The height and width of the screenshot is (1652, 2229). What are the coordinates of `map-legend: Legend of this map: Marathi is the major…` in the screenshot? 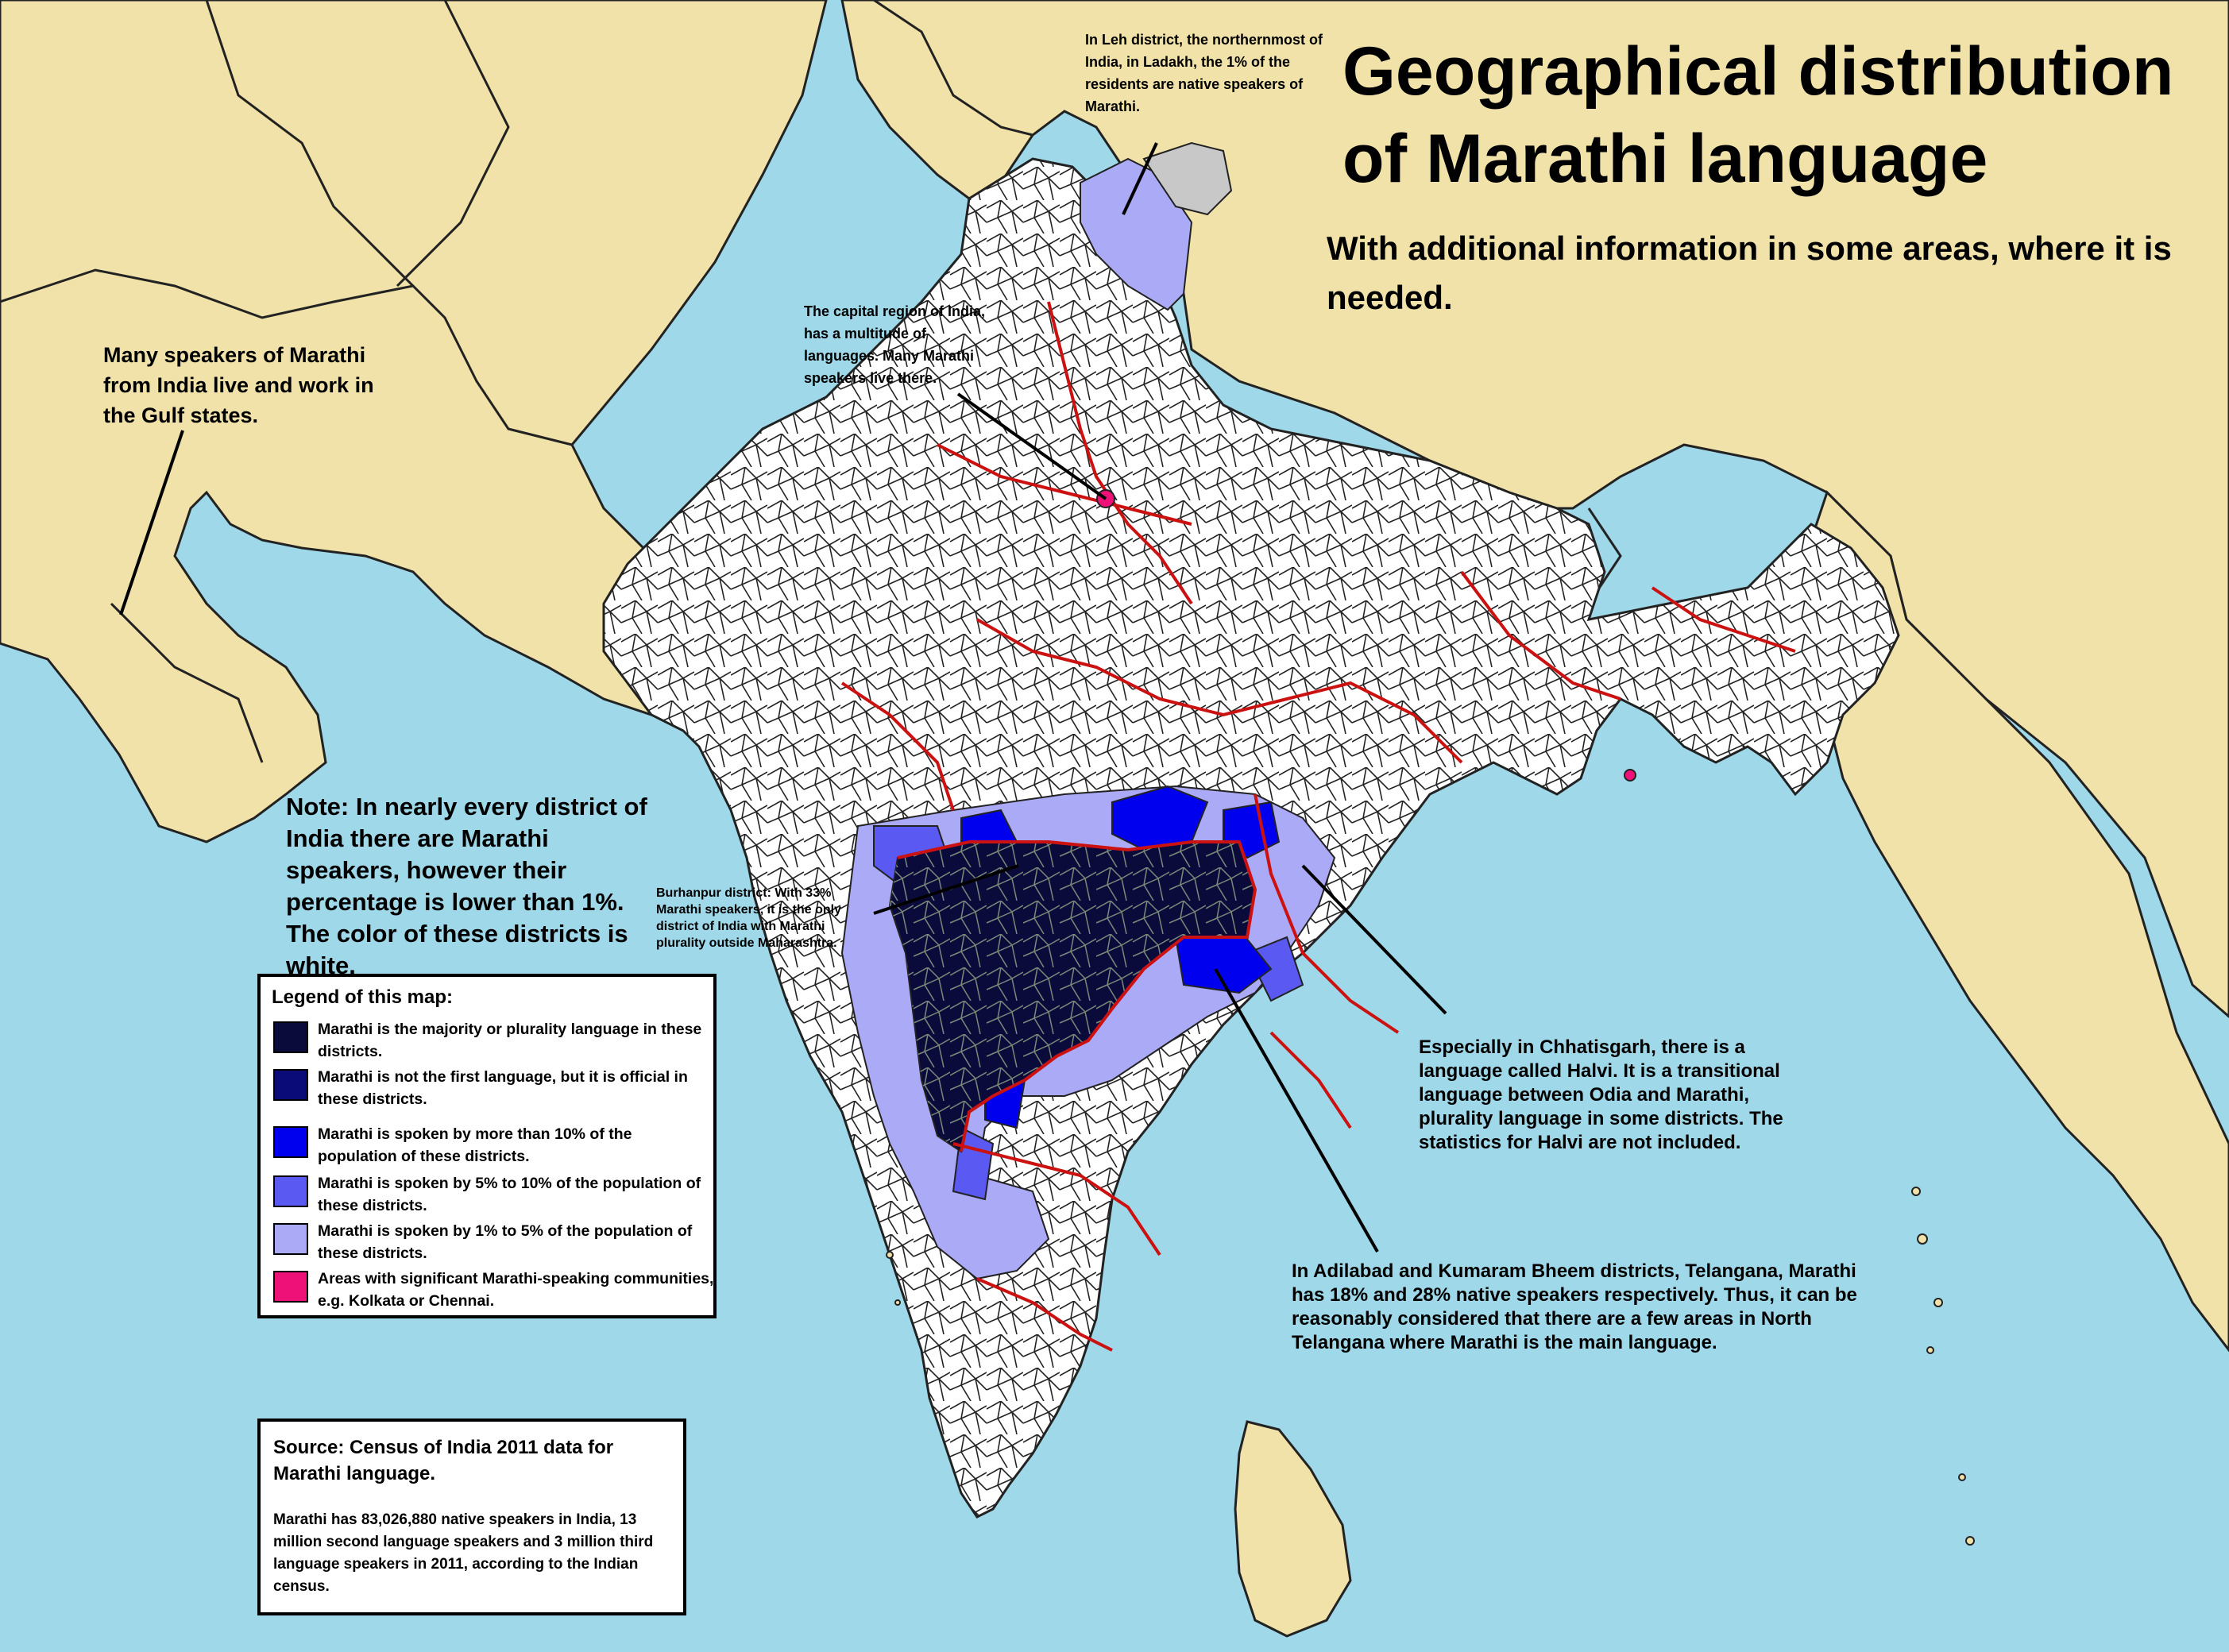 It's located at (487, 1146).